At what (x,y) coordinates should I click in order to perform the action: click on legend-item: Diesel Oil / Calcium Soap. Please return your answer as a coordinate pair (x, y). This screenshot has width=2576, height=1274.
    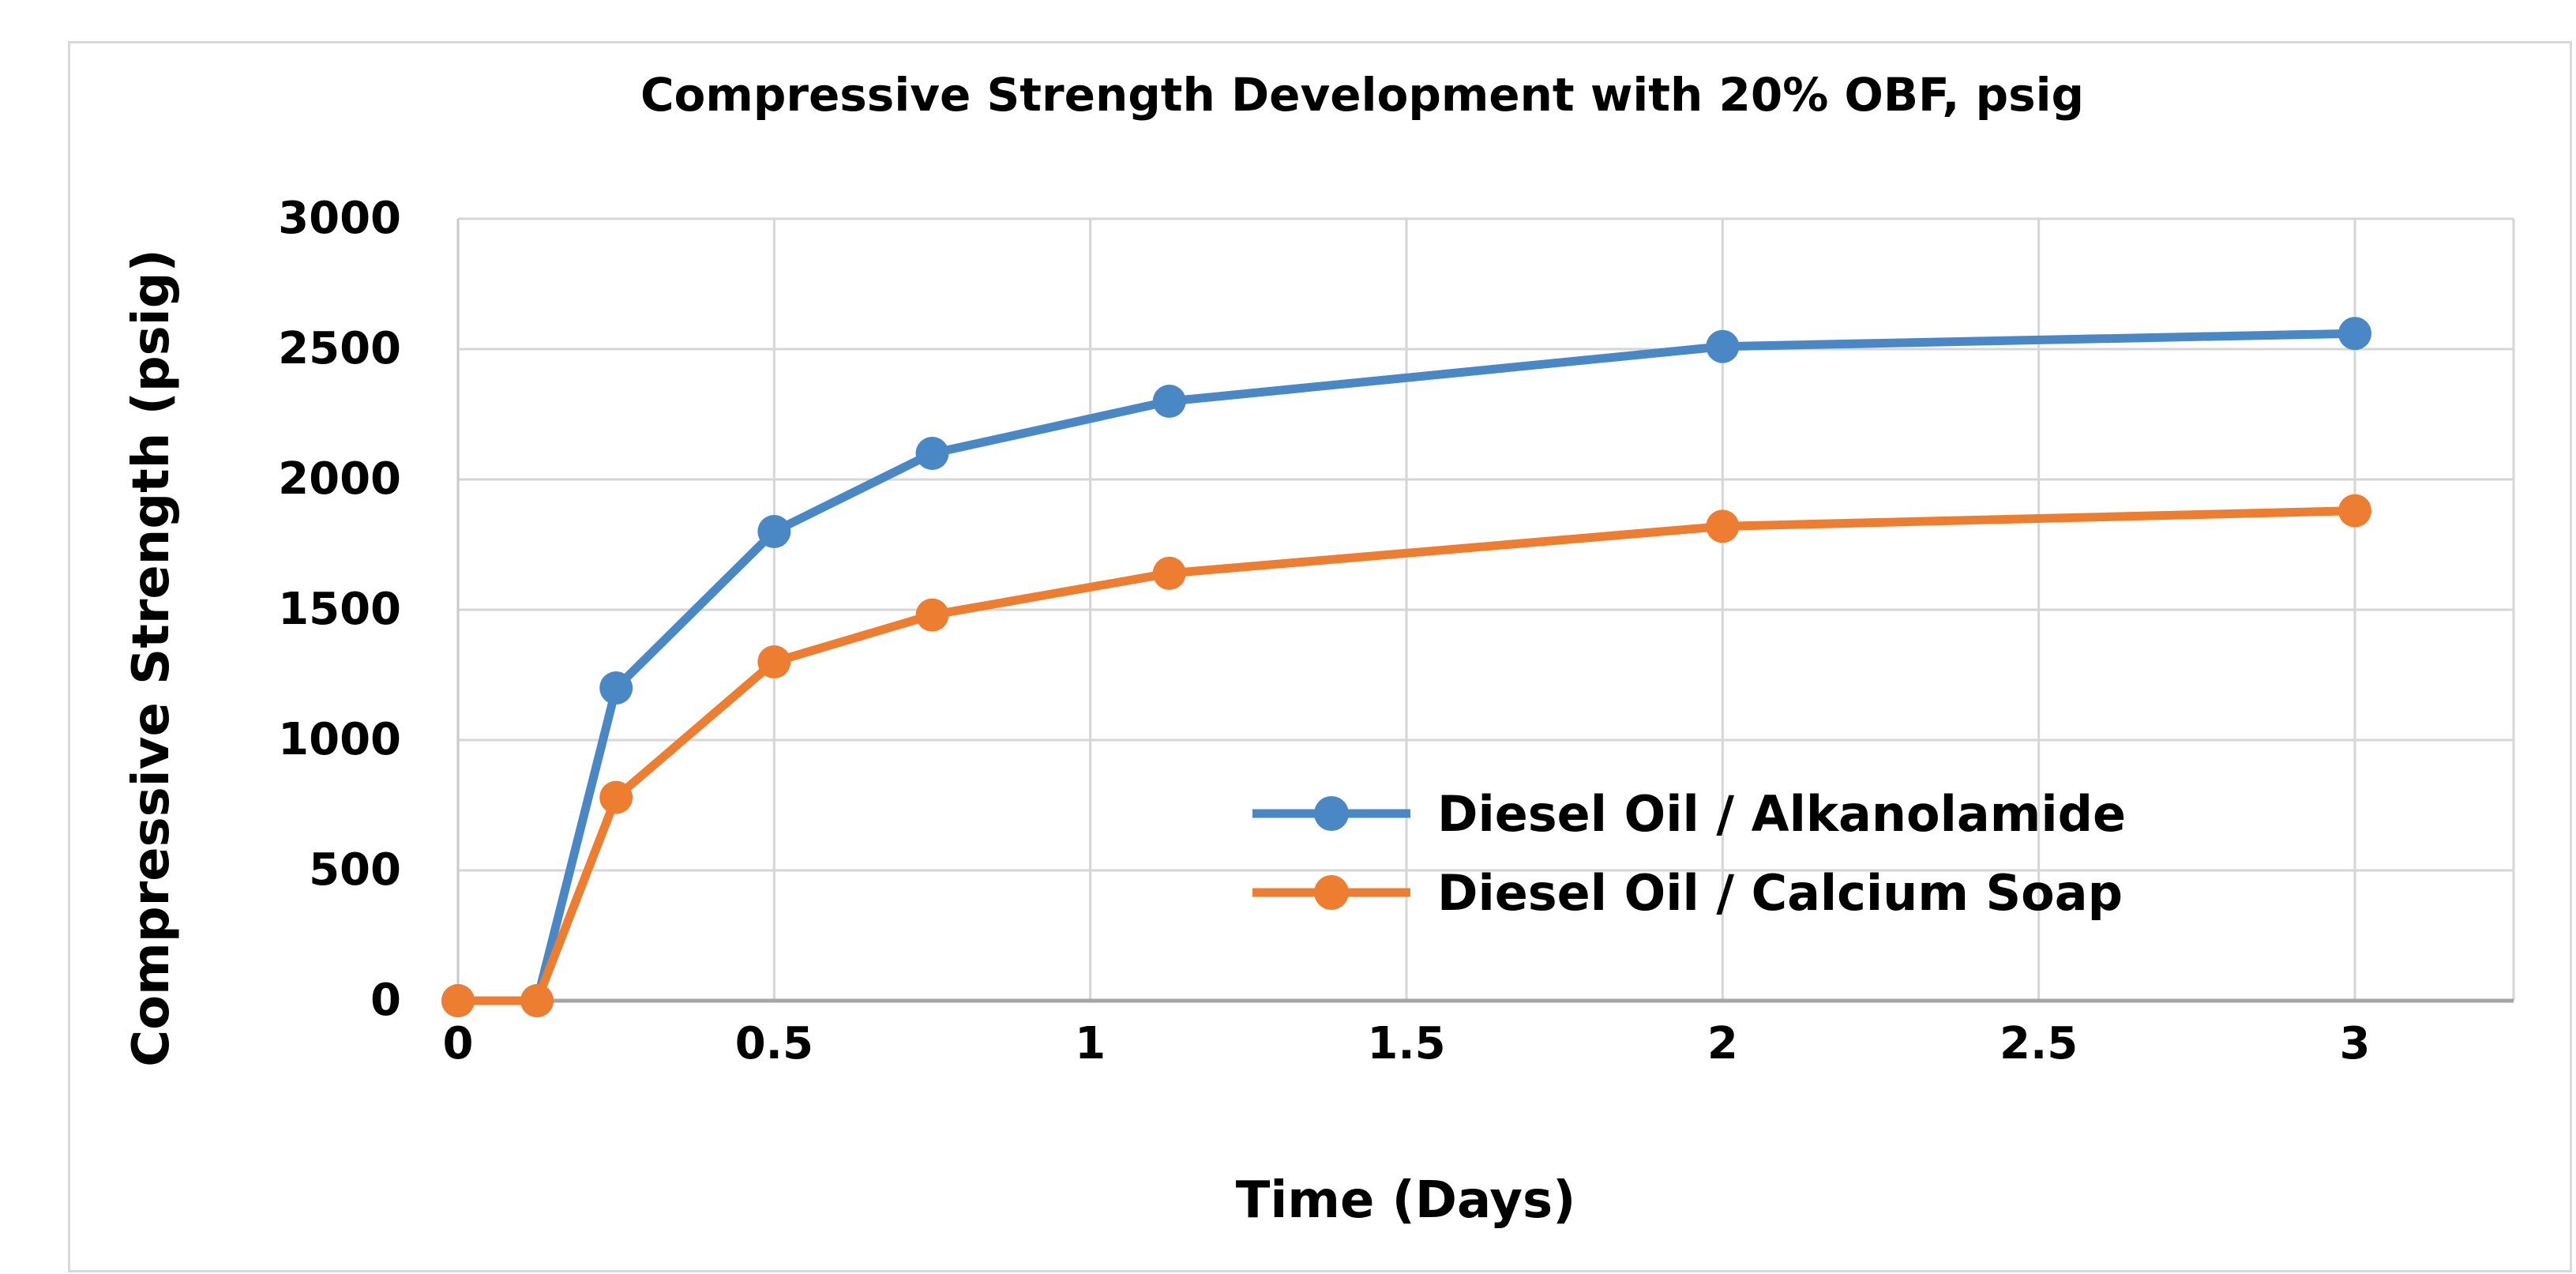
    Looking at the image, I should click on (1689, 892).